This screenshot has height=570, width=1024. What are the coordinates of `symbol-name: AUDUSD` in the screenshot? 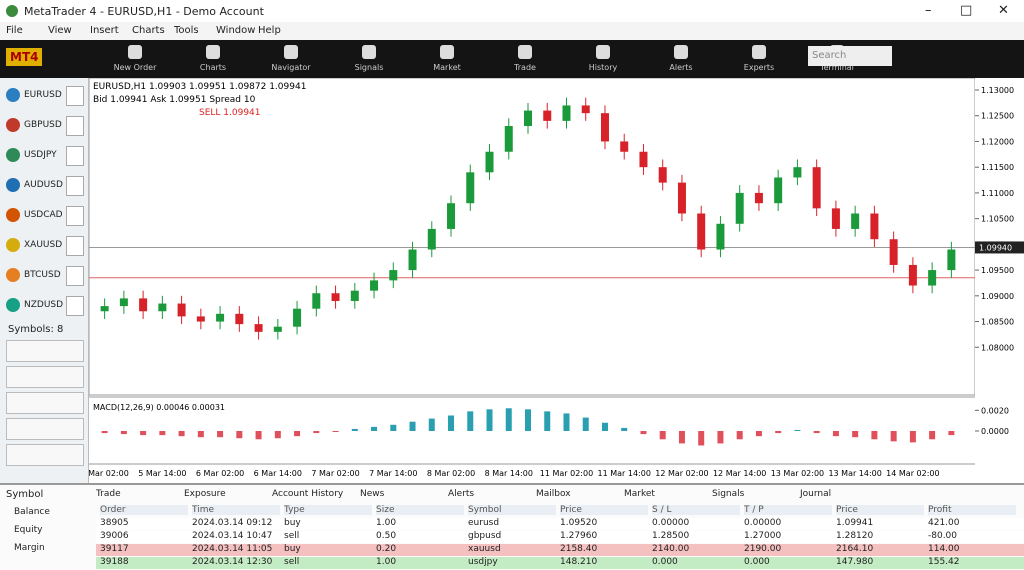 It's located at (43, 185).